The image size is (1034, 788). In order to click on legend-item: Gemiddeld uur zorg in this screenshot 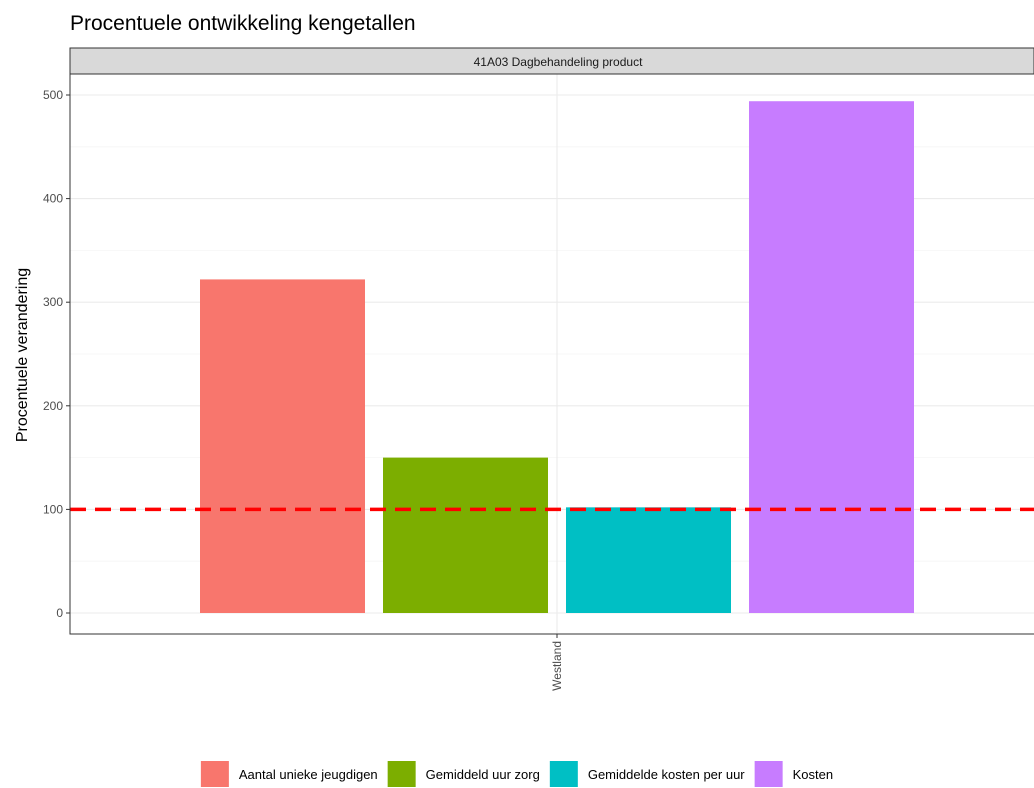, I will do `click(463, 774)`.